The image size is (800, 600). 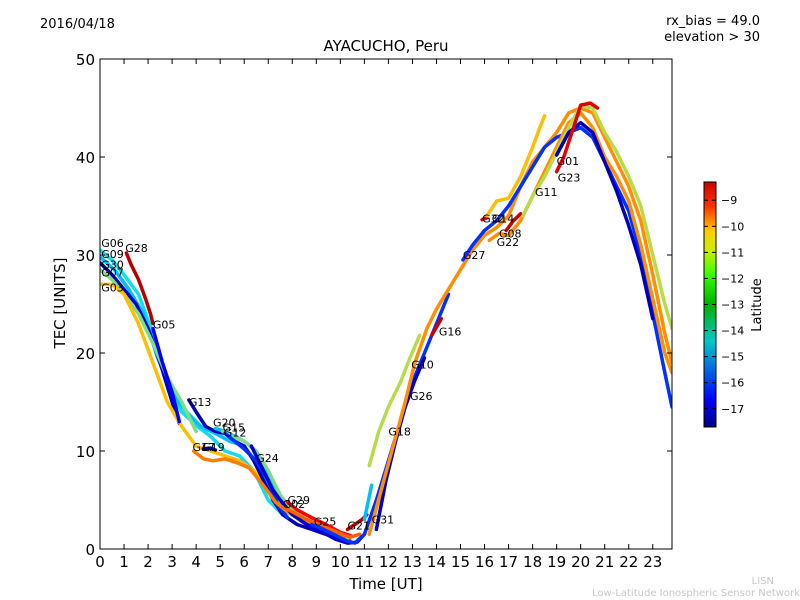 What do you see at coordinates (732, 252) in the screenshot?
I see `colorbar-tick-label: −11` at bounding box center [732, 252].